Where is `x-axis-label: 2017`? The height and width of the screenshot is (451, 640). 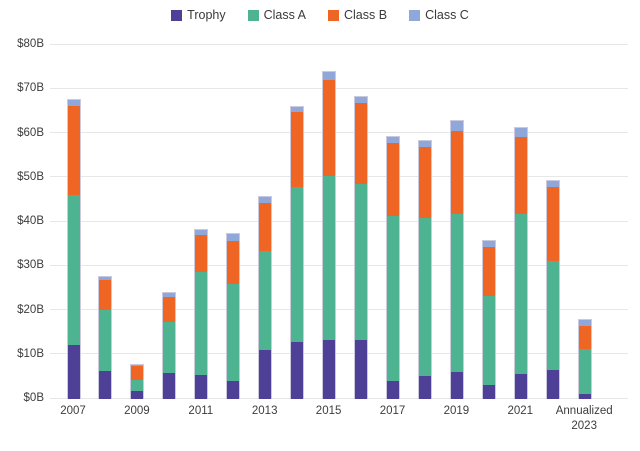
x-axis-label: 2017 is located at coordinates (392, 411).